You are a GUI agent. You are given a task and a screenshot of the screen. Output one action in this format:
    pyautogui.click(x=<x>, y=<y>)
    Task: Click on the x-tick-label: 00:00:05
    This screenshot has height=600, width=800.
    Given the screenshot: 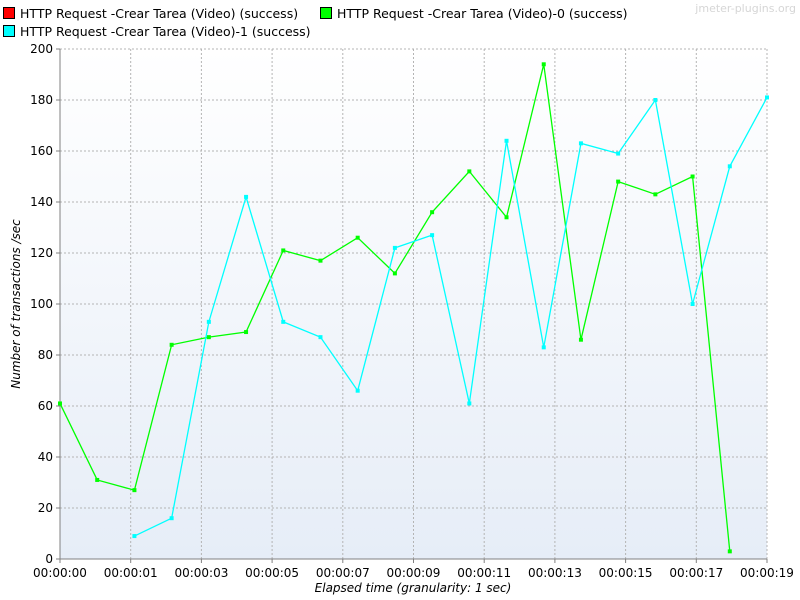 What is the action you would take?
    pyautogui.click(x=272, y=573)
    